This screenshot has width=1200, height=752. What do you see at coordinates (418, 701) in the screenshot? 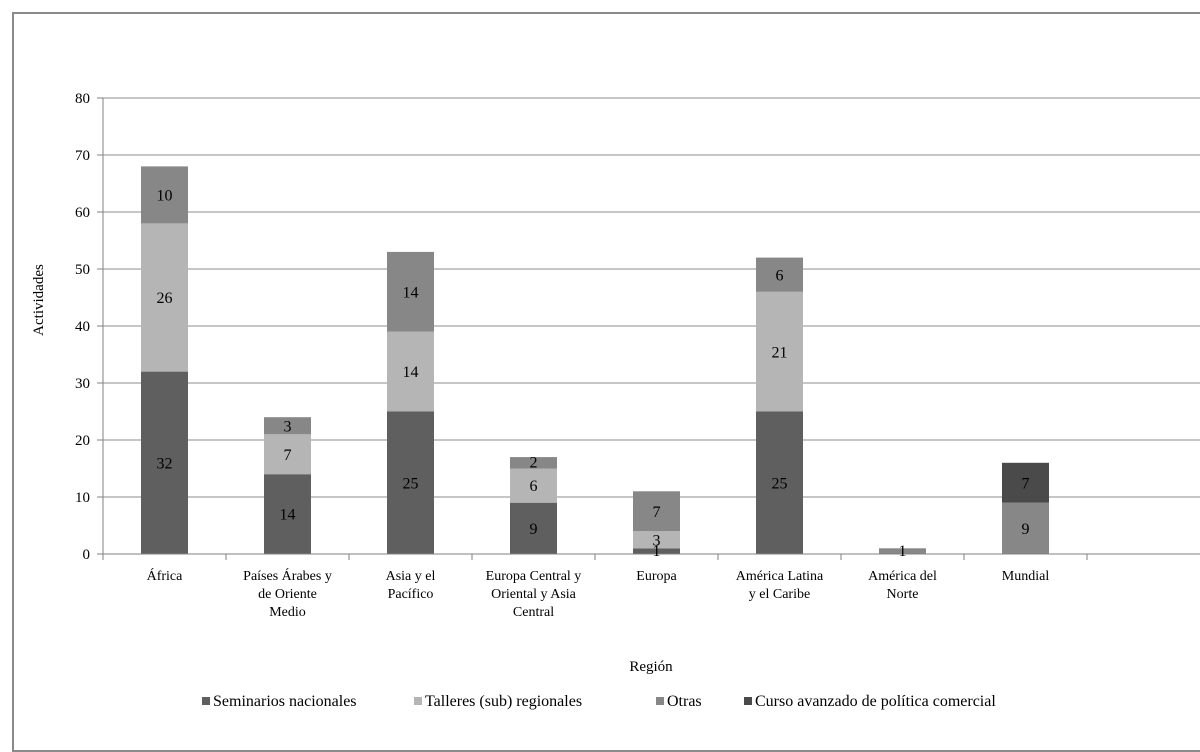
I see `legend-swatch-talleres` at bounding box center [418, 701].